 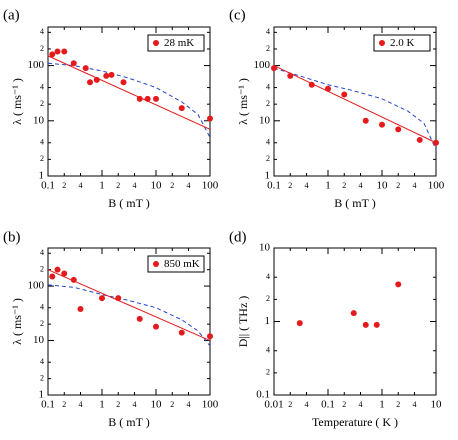 What do you see at coordinates (237, 15) in the screenshot?
I see `panel-label: (c)` at bounding box center [237, 15].